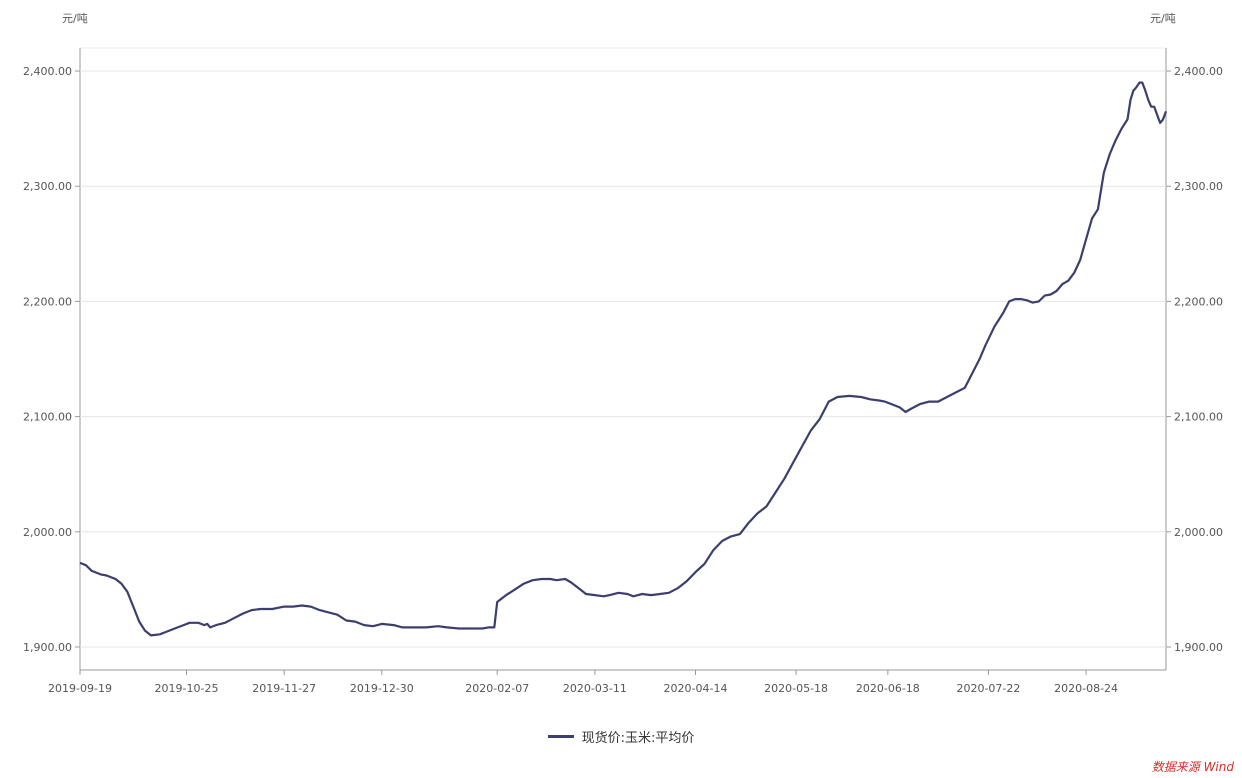 Image resolution: width=1242 pixels, height=778 pixels. I want to click on x-tick-label: 2020-03-11, so click(595, 688).